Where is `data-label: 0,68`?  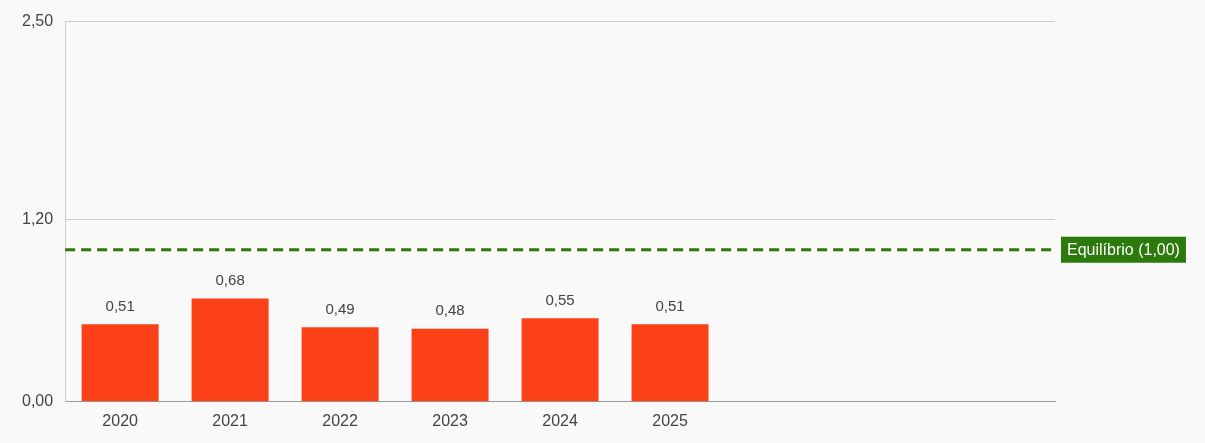
data-label: 0,68 is located at coordinates (230, 280).